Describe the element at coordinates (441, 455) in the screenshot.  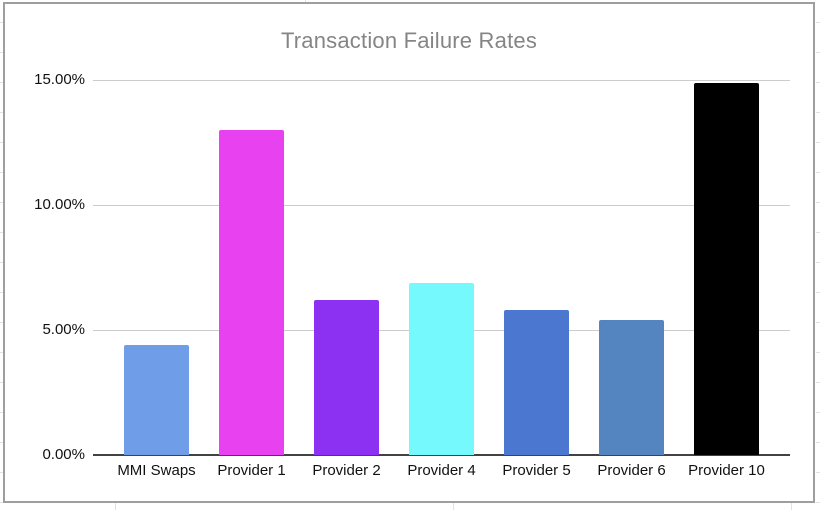
I see `x-axis-line` at that location.